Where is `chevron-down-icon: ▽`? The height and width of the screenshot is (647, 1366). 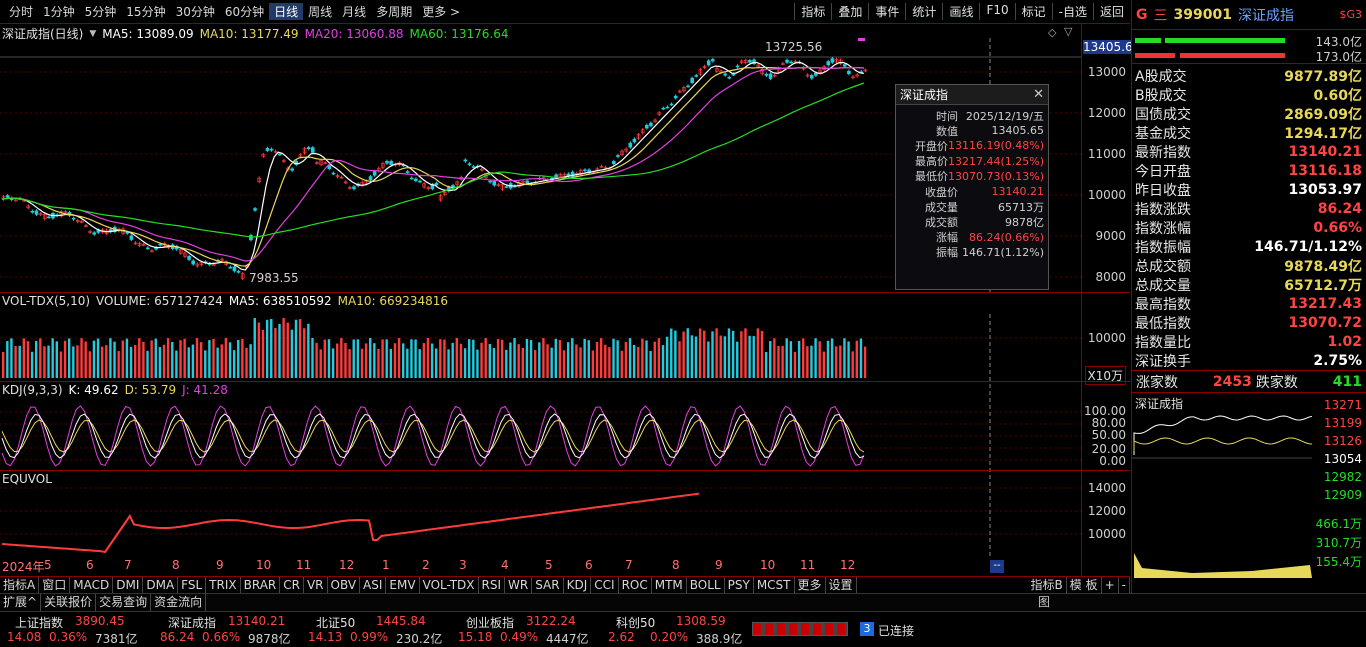
chevron-down-icon: ▽ is located at coordinates (1068, 31).